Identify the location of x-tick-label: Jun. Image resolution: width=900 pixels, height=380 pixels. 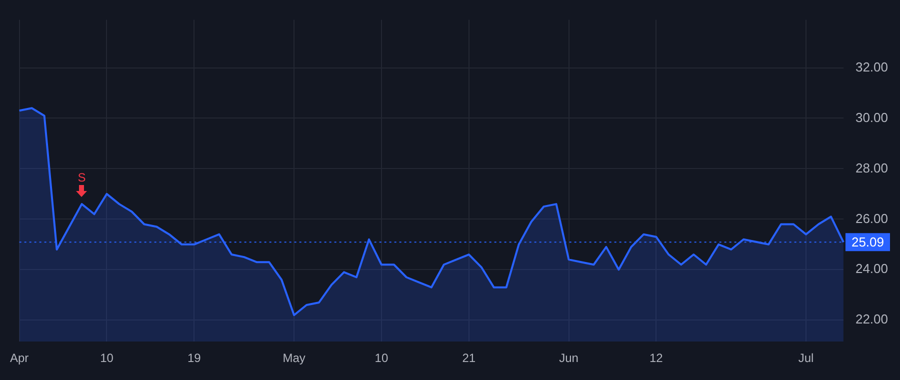
(568, 358).